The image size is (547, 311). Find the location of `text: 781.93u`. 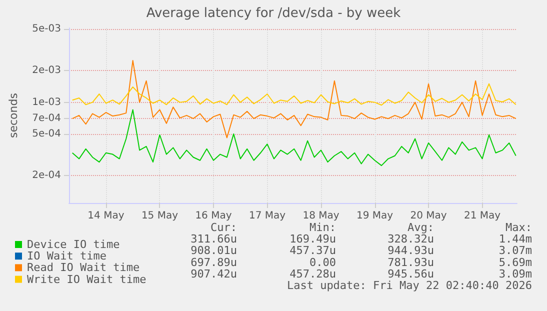

text: 781.93u is located at coordinates (411, 262).